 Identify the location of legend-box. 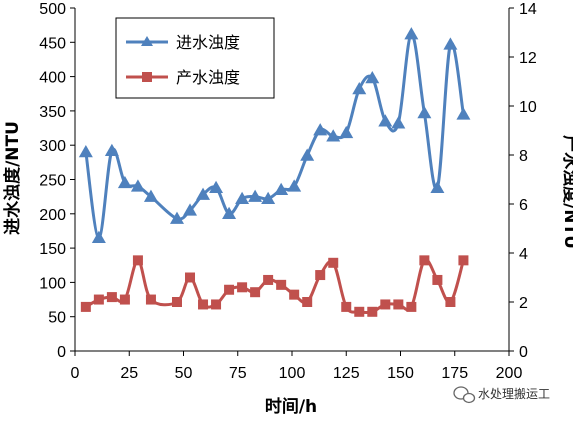
(195, 58).